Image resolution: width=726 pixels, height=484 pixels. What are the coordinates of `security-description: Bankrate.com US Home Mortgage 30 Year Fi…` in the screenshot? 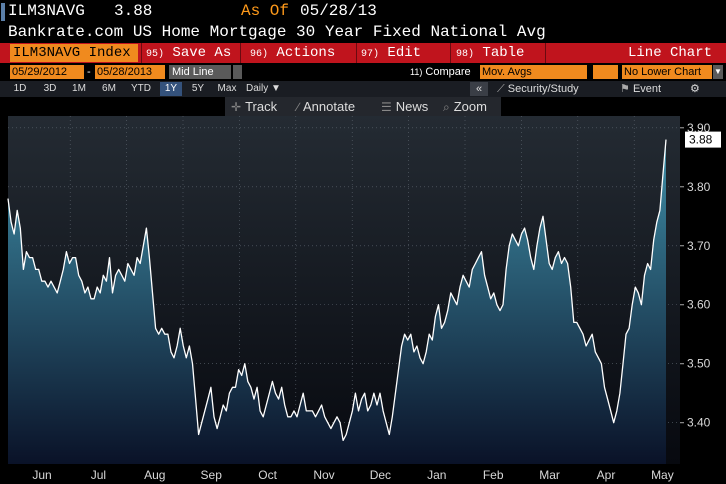 It's located at (277, 32).